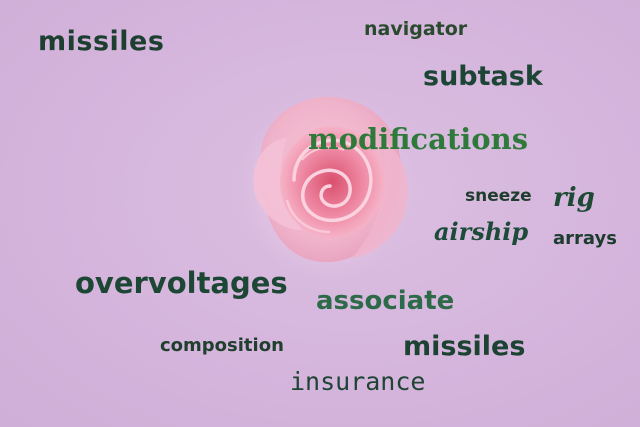 Image resolution: width=640 pixels, height=427 pixels. I want to click on word-composition: composition, so click(222, 345).